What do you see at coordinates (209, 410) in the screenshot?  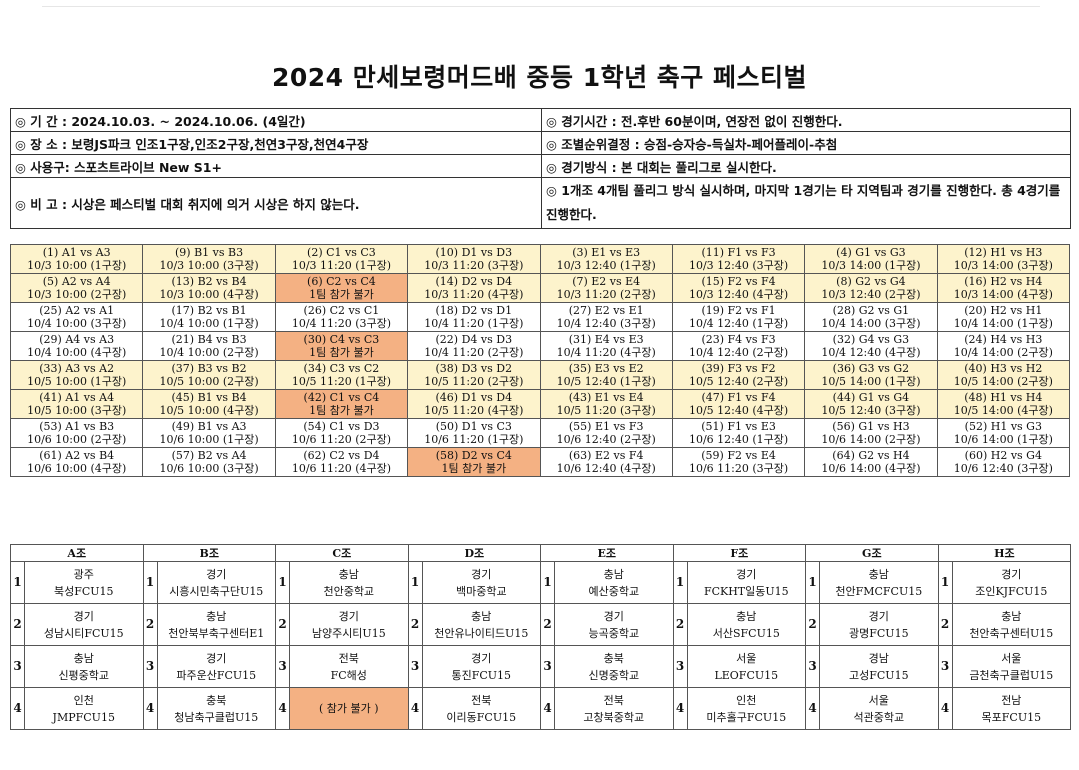 I see `match-time: 10/5 10:00 (4구장)` at bounding box center [209, 410].